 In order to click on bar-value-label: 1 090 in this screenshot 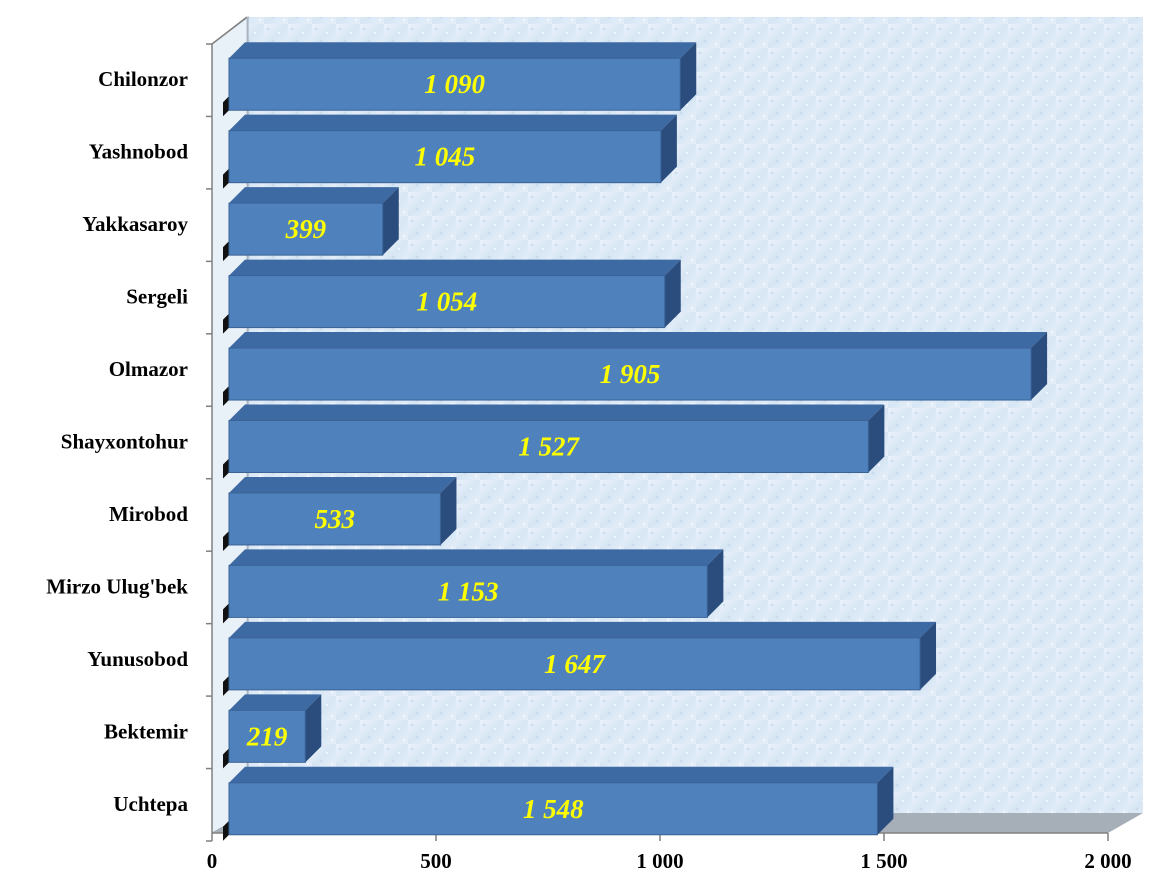, I will do `click(454, 84)`.